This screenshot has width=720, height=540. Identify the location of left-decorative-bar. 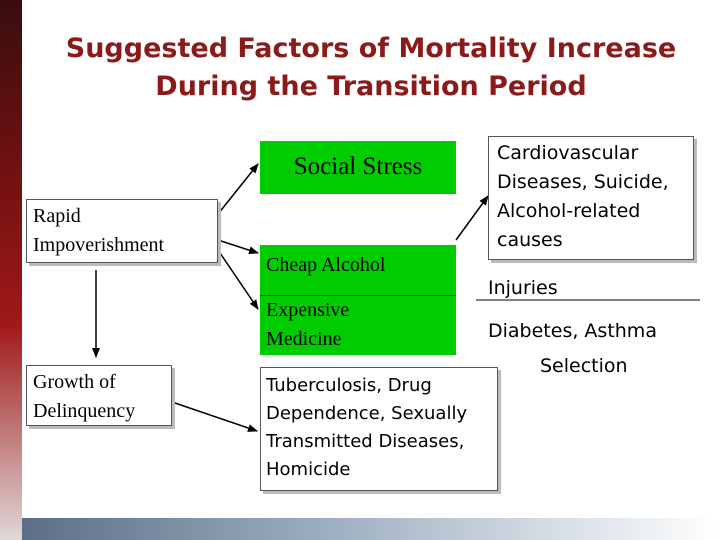
(11, 270).